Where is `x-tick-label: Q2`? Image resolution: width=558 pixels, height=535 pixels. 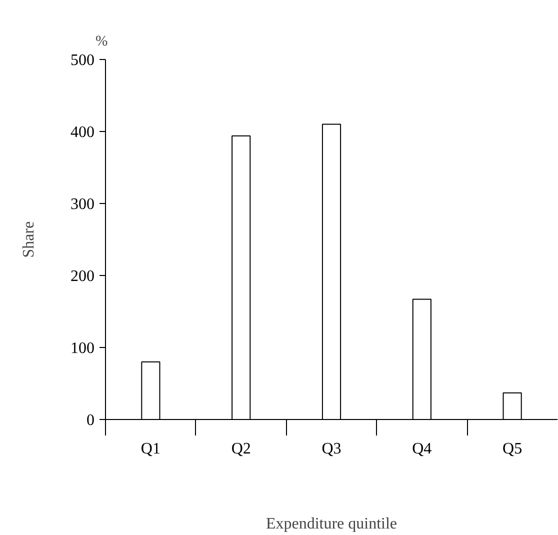 x-tick-label: Q2 is located at coordinates (241, 449).